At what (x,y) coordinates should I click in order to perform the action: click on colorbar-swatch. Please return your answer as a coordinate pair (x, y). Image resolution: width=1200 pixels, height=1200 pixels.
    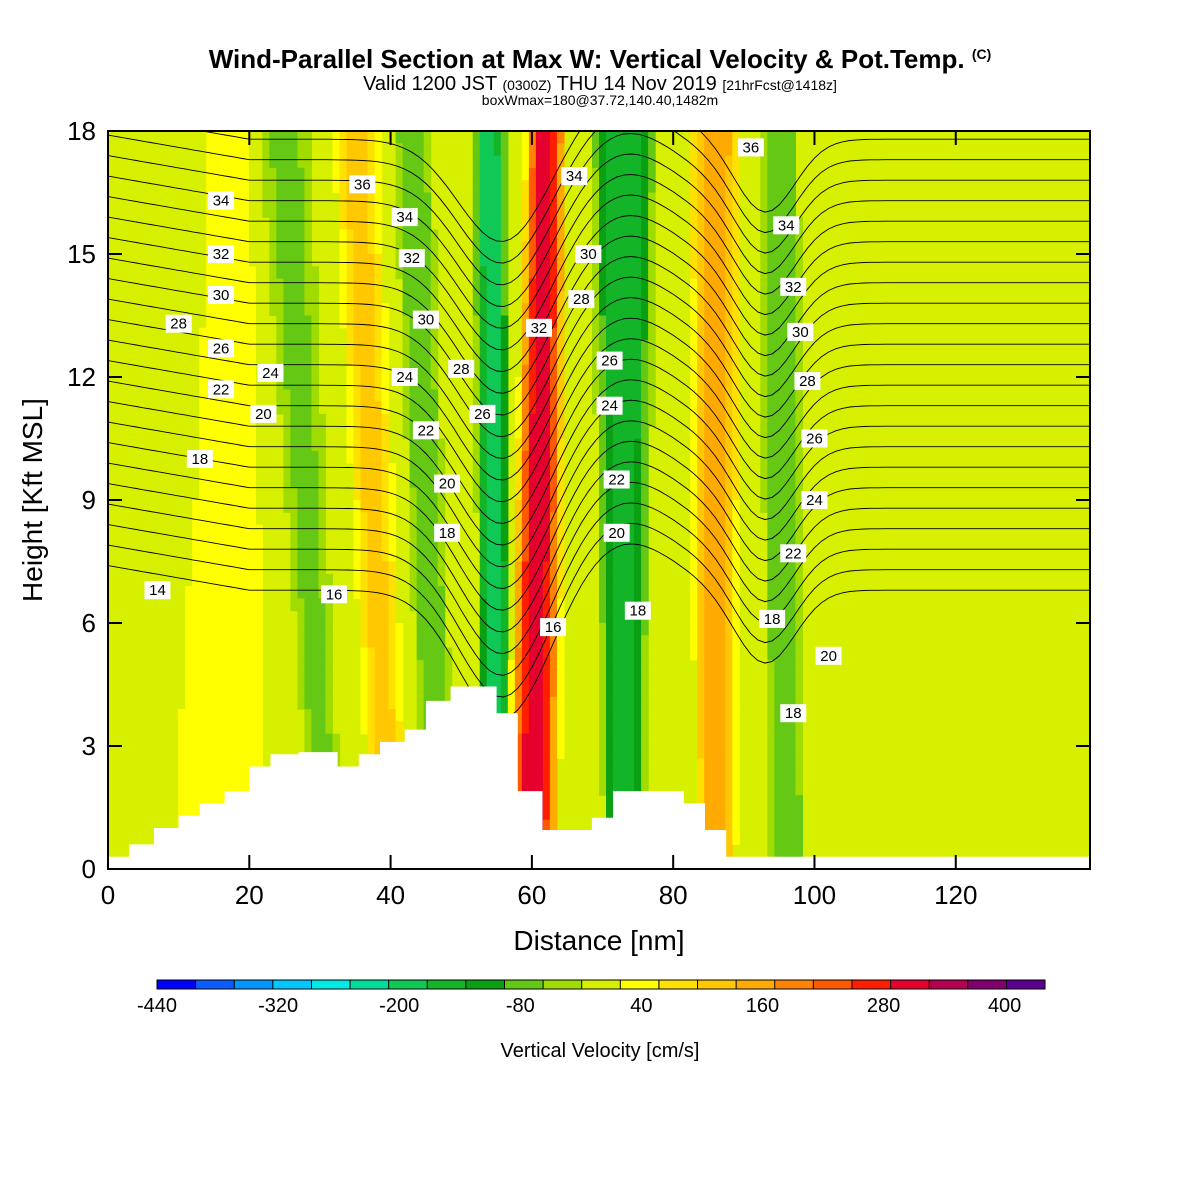
    Looking at the image, I should click on (563, 984).